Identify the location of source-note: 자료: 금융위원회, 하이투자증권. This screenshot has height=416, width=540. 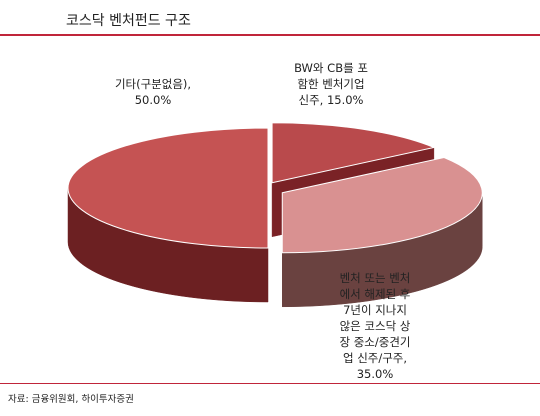
(71, 399).